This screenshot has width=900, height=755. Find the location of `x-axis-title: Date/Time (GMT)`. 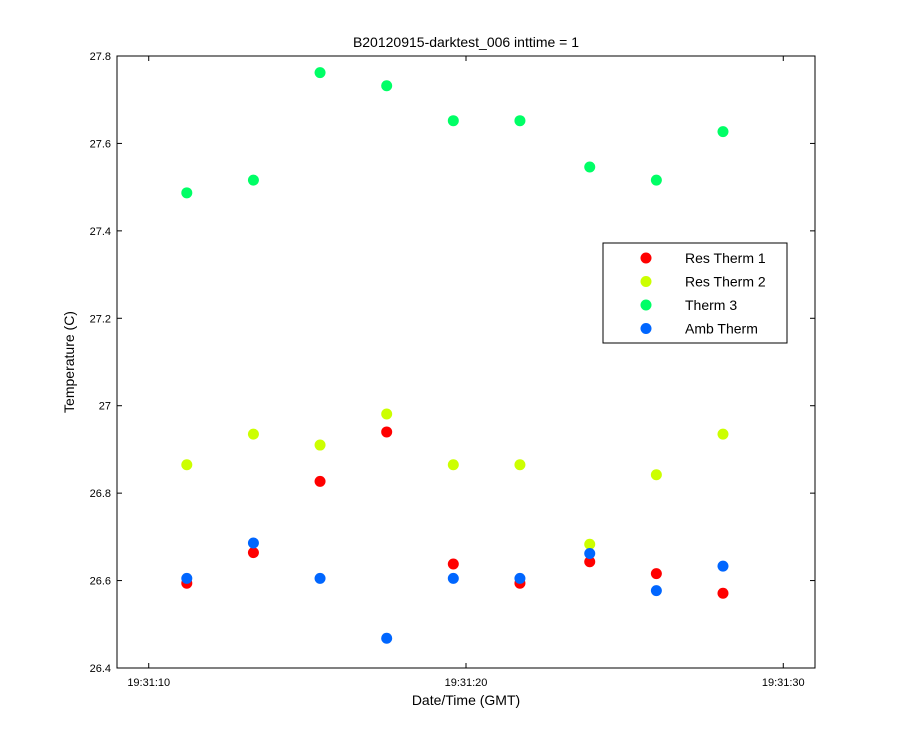

x-axis-title: Date/Time (GMT) is located at coordinates (466, 700).